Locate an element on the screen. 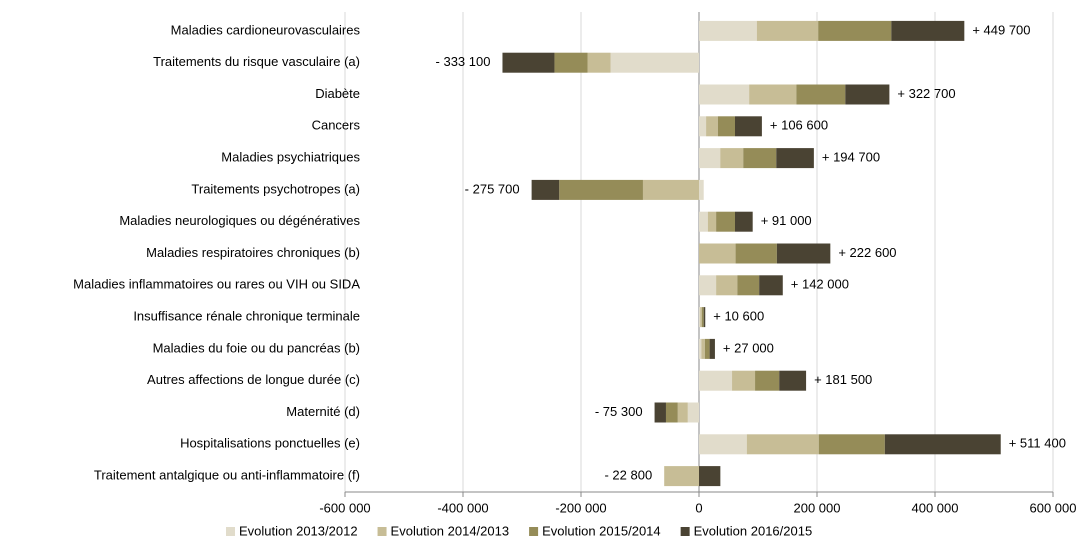  x-tick-label: -200 000 is located at coordinates (580, 507).